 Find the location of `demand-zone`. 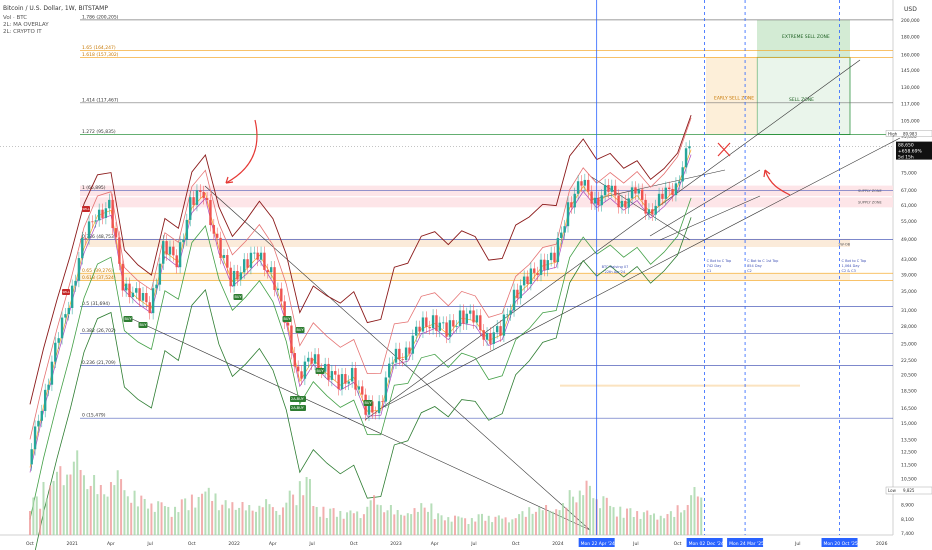

demand-zone is located at coordinates (465, 243).